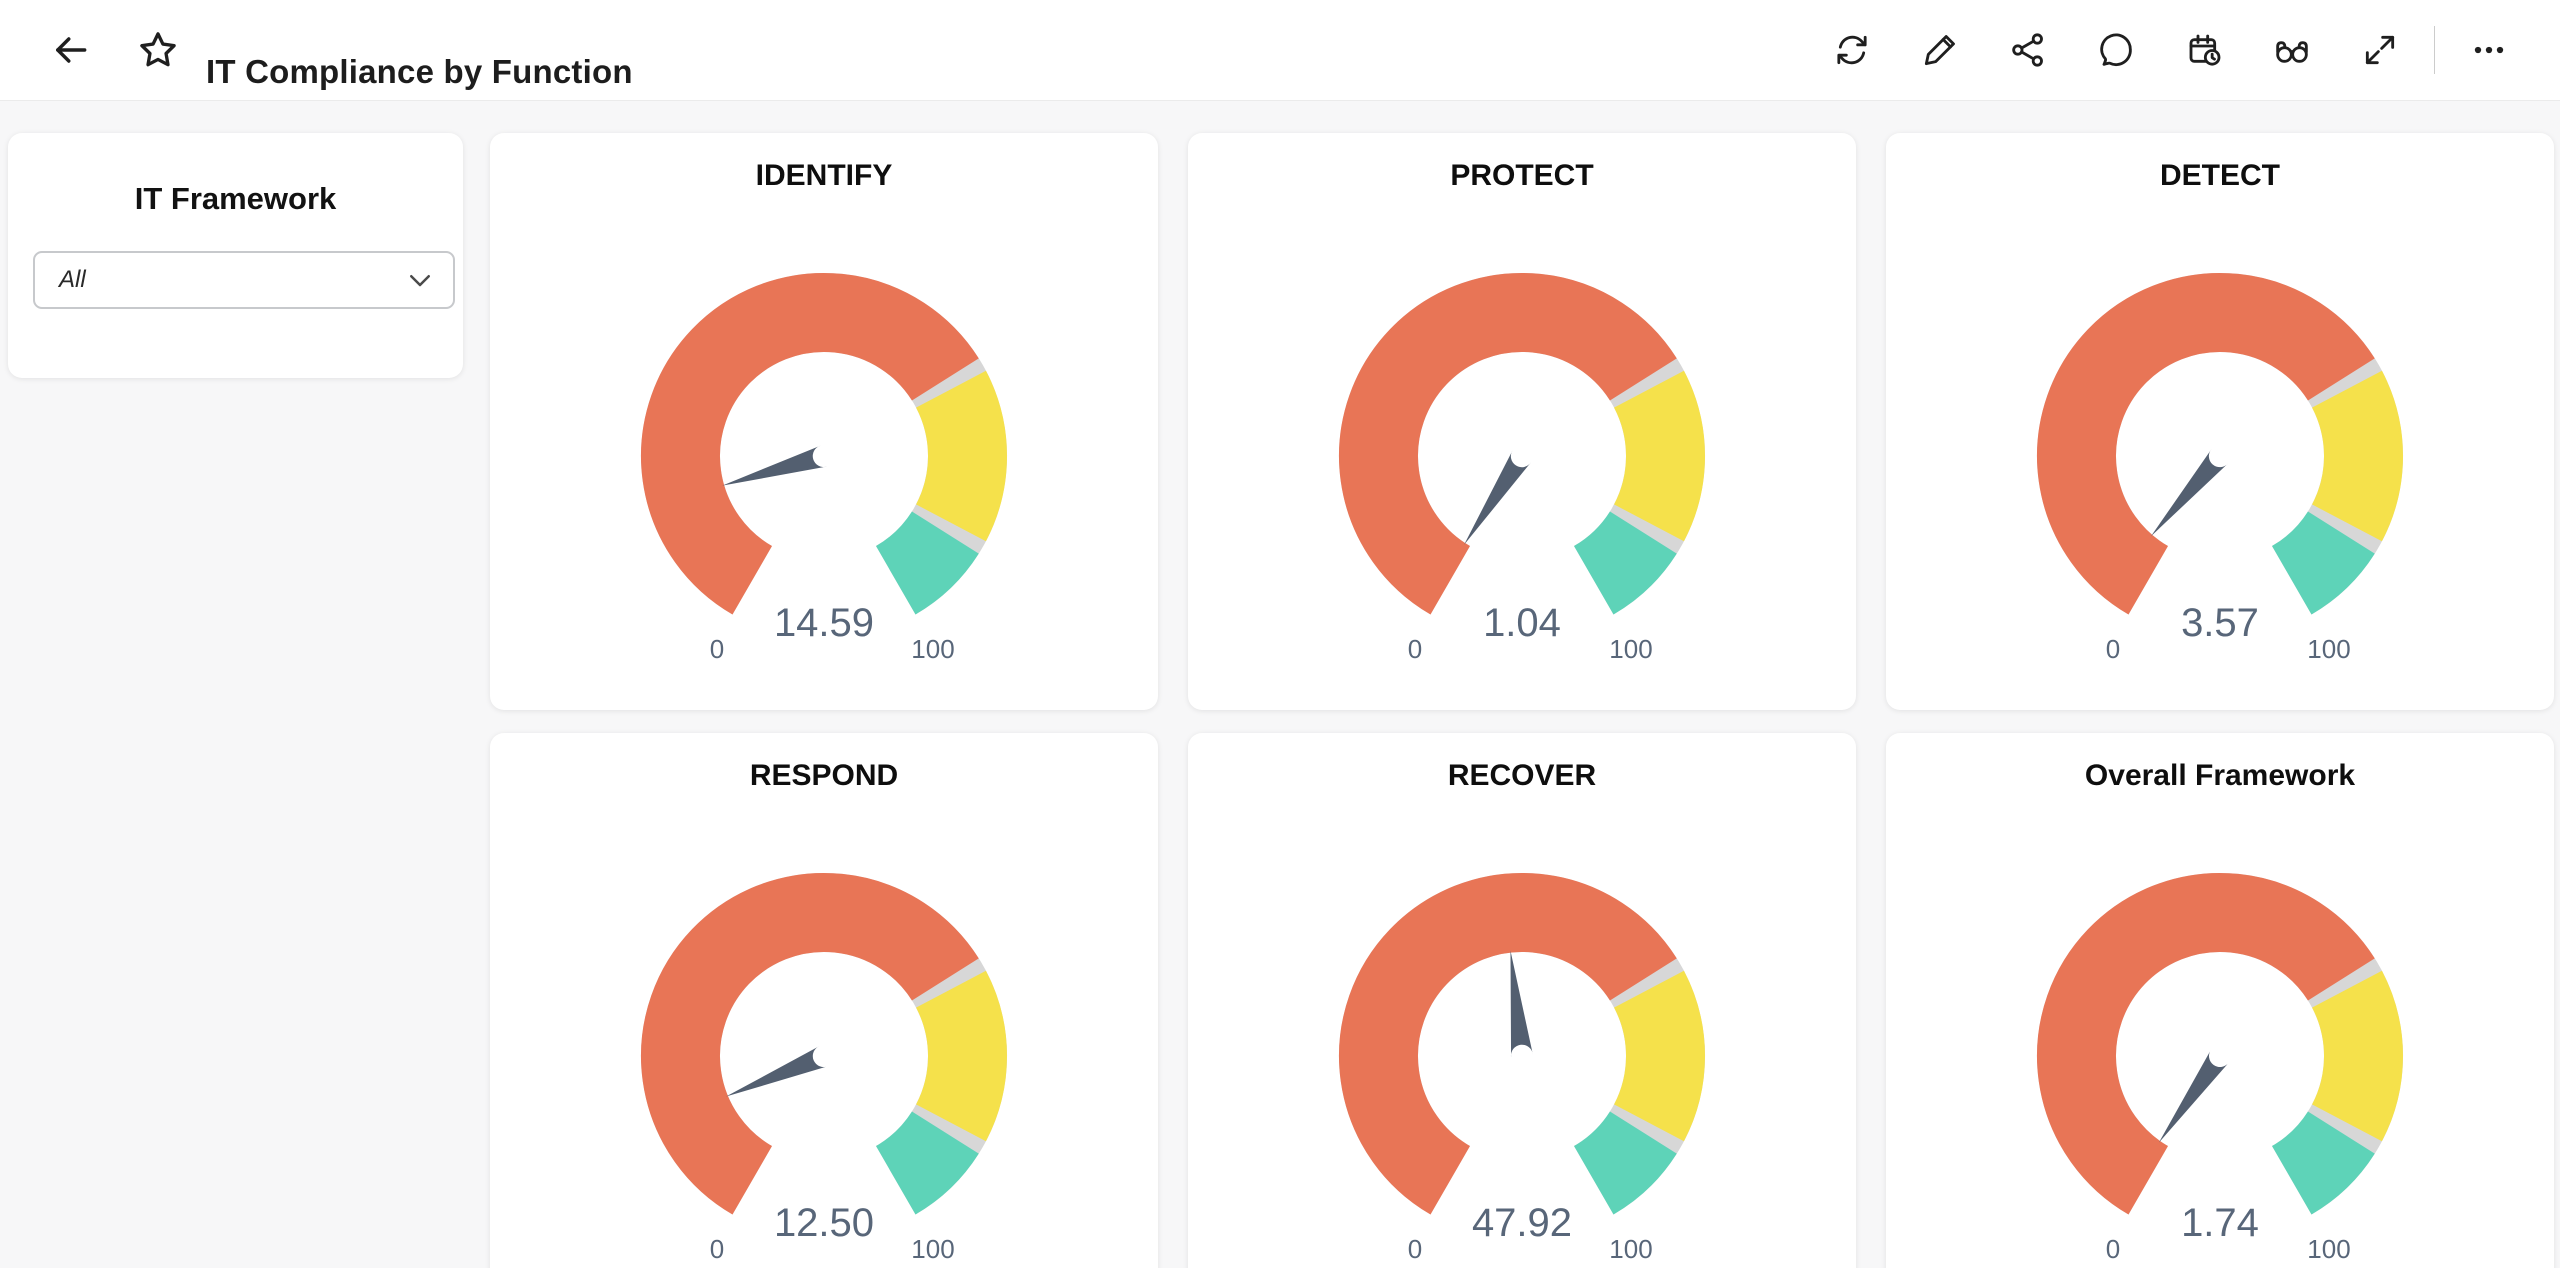 This screenshot has height=1268, width=2560. I want to click on gauge-title: PROTECT, so click(1522, 175).